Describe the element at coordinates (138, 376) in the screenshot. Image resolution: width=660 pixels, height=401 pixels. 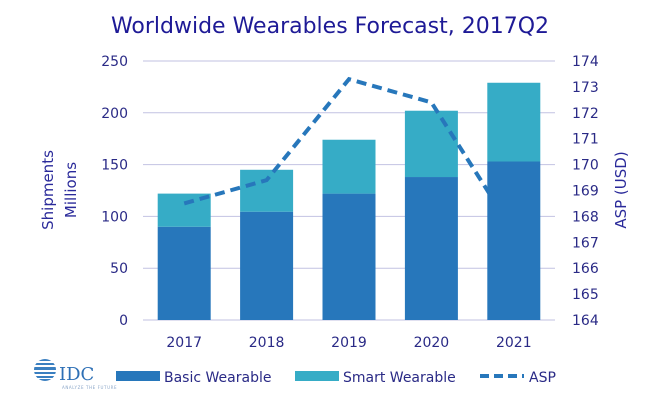
I see `legend-swatch-basic` at that location.